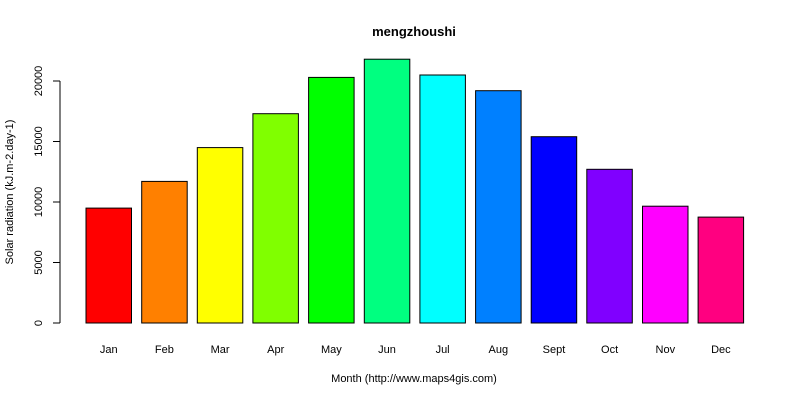  I want to click on y-axis: 0 5000 10000 15000 20000, so click(47, 196).